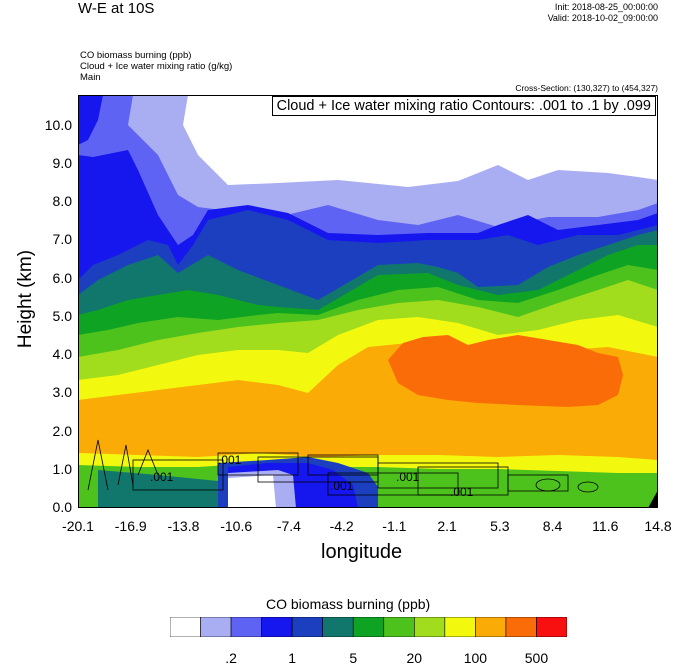 Image resolution: width=674 pixels, height=667 pixels. I want to click on x-tick-label: -4.2, so click(341, 526).